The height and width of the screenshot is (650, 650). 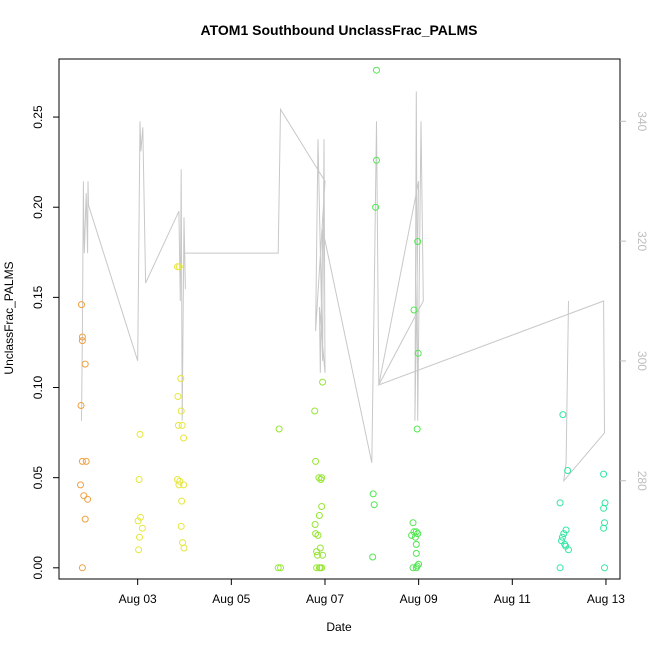 I want to click on y-tick-label: 0.00, so click(x=38, y=568).